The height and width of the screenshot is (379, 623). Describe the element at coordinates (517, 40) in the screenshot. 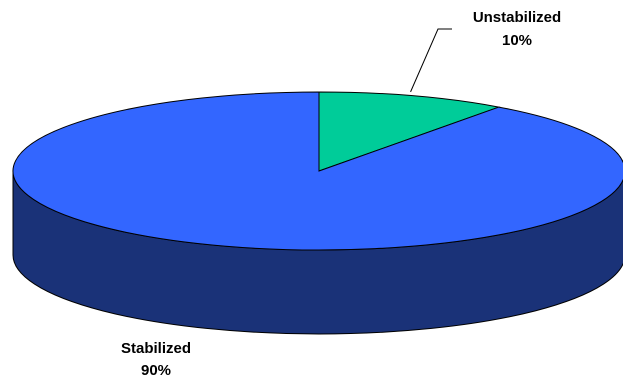

I see `slice-label-unstabilized-value: 10%` at that location.